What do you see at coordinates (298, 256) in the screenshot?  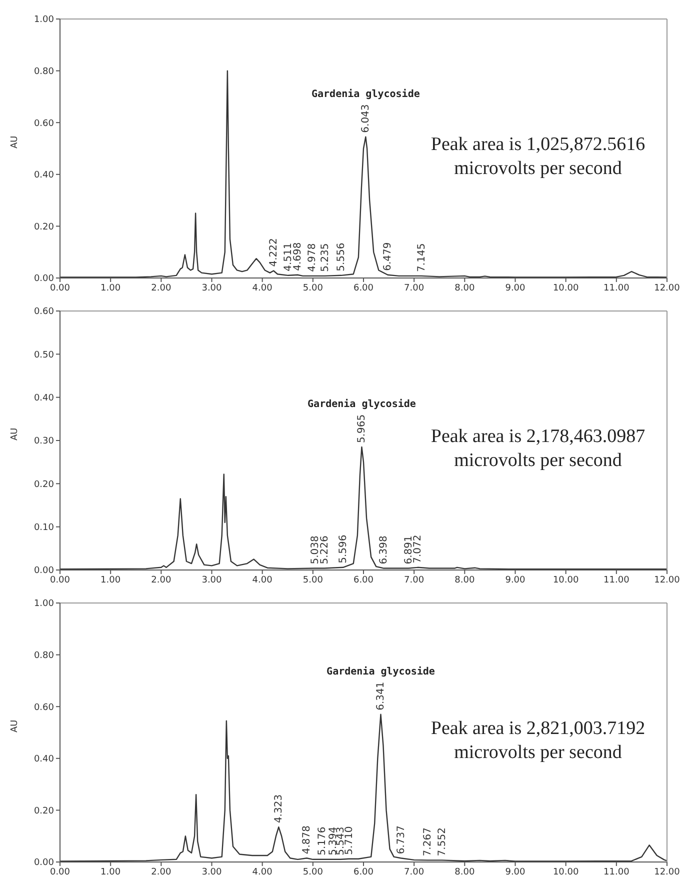 I see `annotation: 4.698` at bounding box center [298, 256].